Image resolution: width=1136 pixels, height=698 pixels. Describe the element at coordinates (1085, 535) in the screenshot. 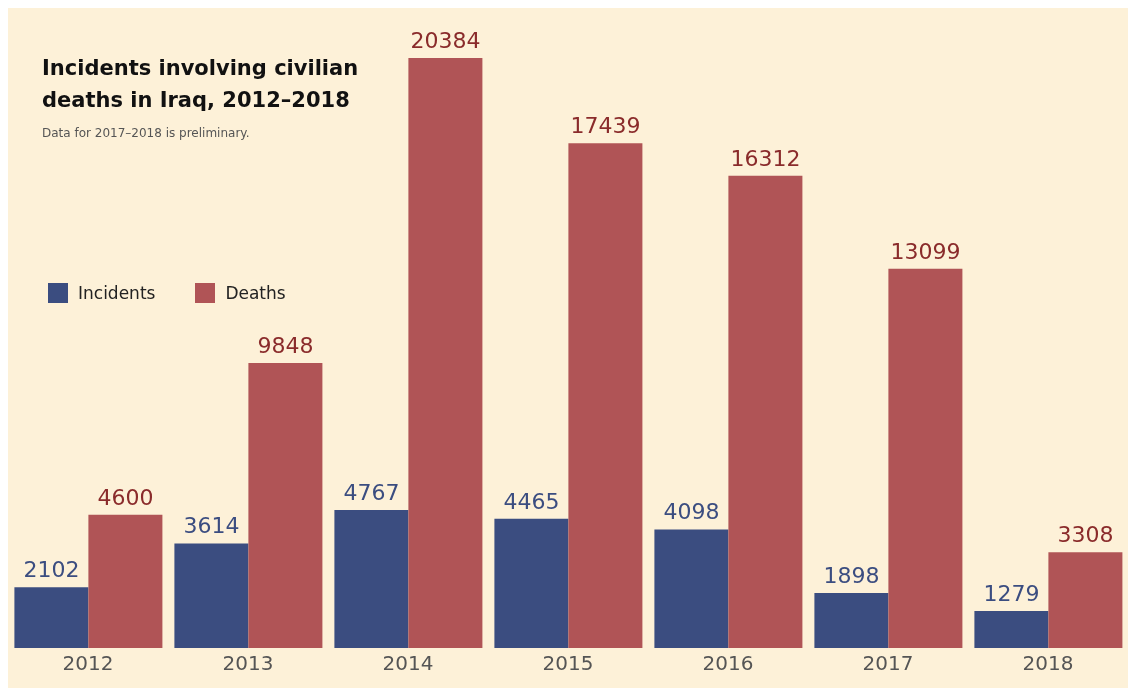

I see `data-label: 3308` at that location.